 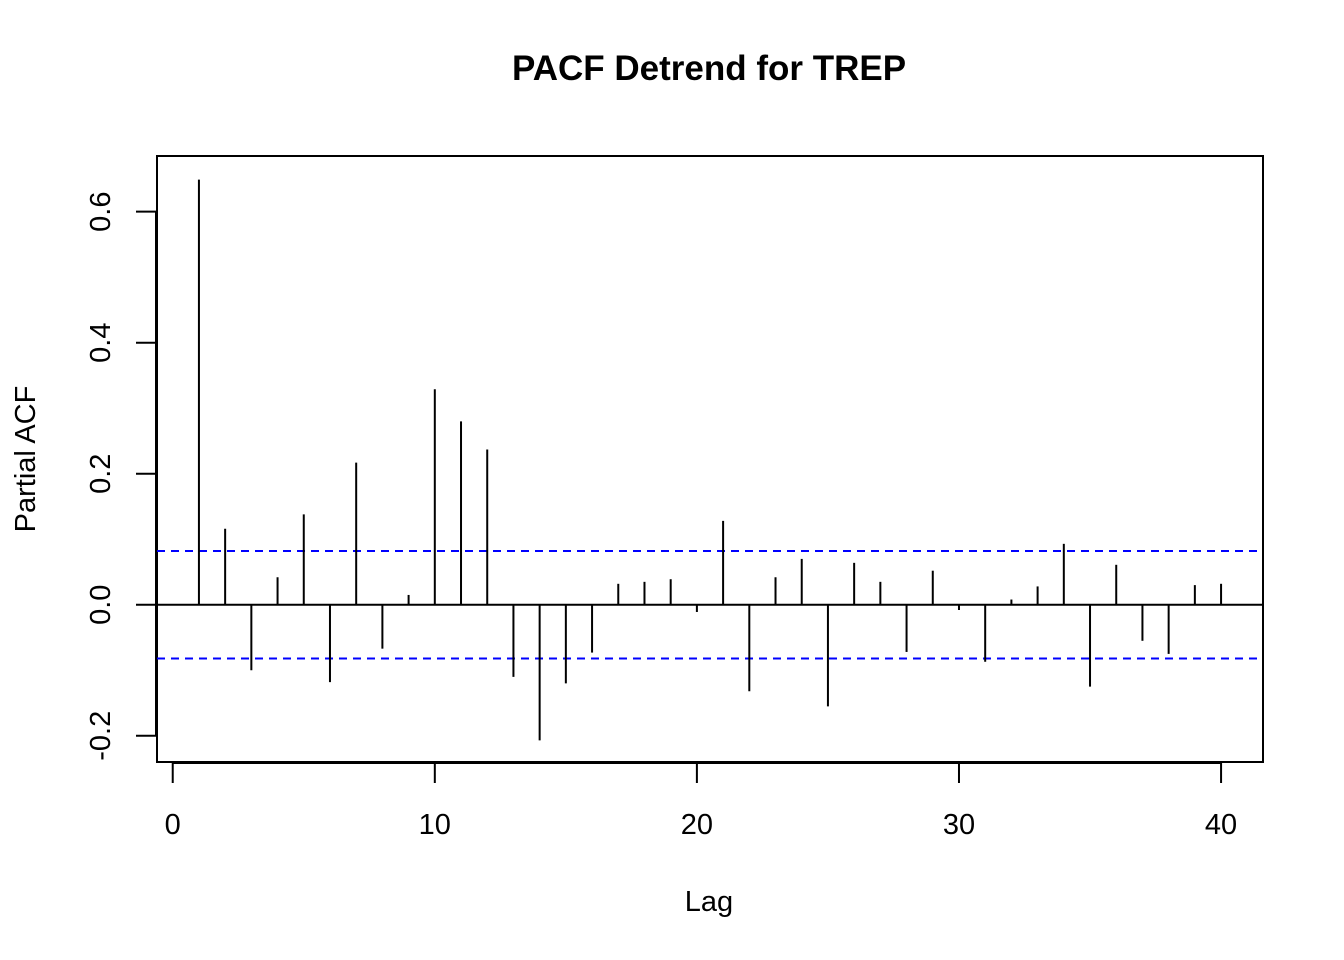 What do you see at coordinates (101, 212) in the screenshot?
I see `y-tick-label: 0.6` at bounding box center [101, 212].